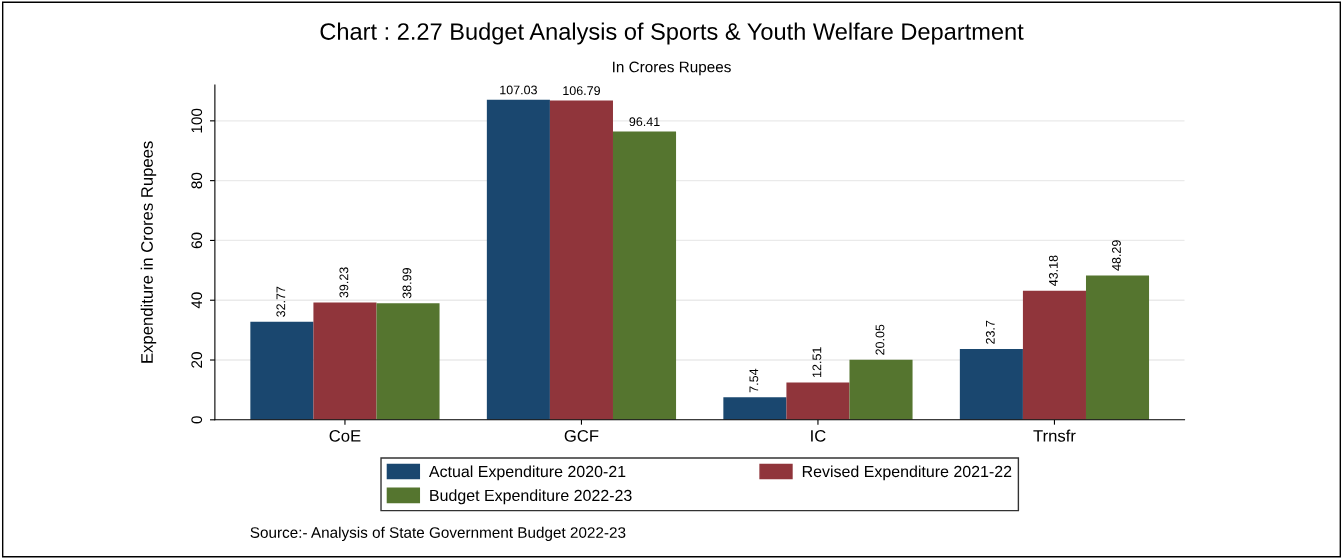 Image resolution: width=1343 pixels, height=559 pixels. What do you see at coordinates (1054, 435) in the screenshot?
I see `x-tick-label: Trnsfr` at bounding box center [1054, 435].